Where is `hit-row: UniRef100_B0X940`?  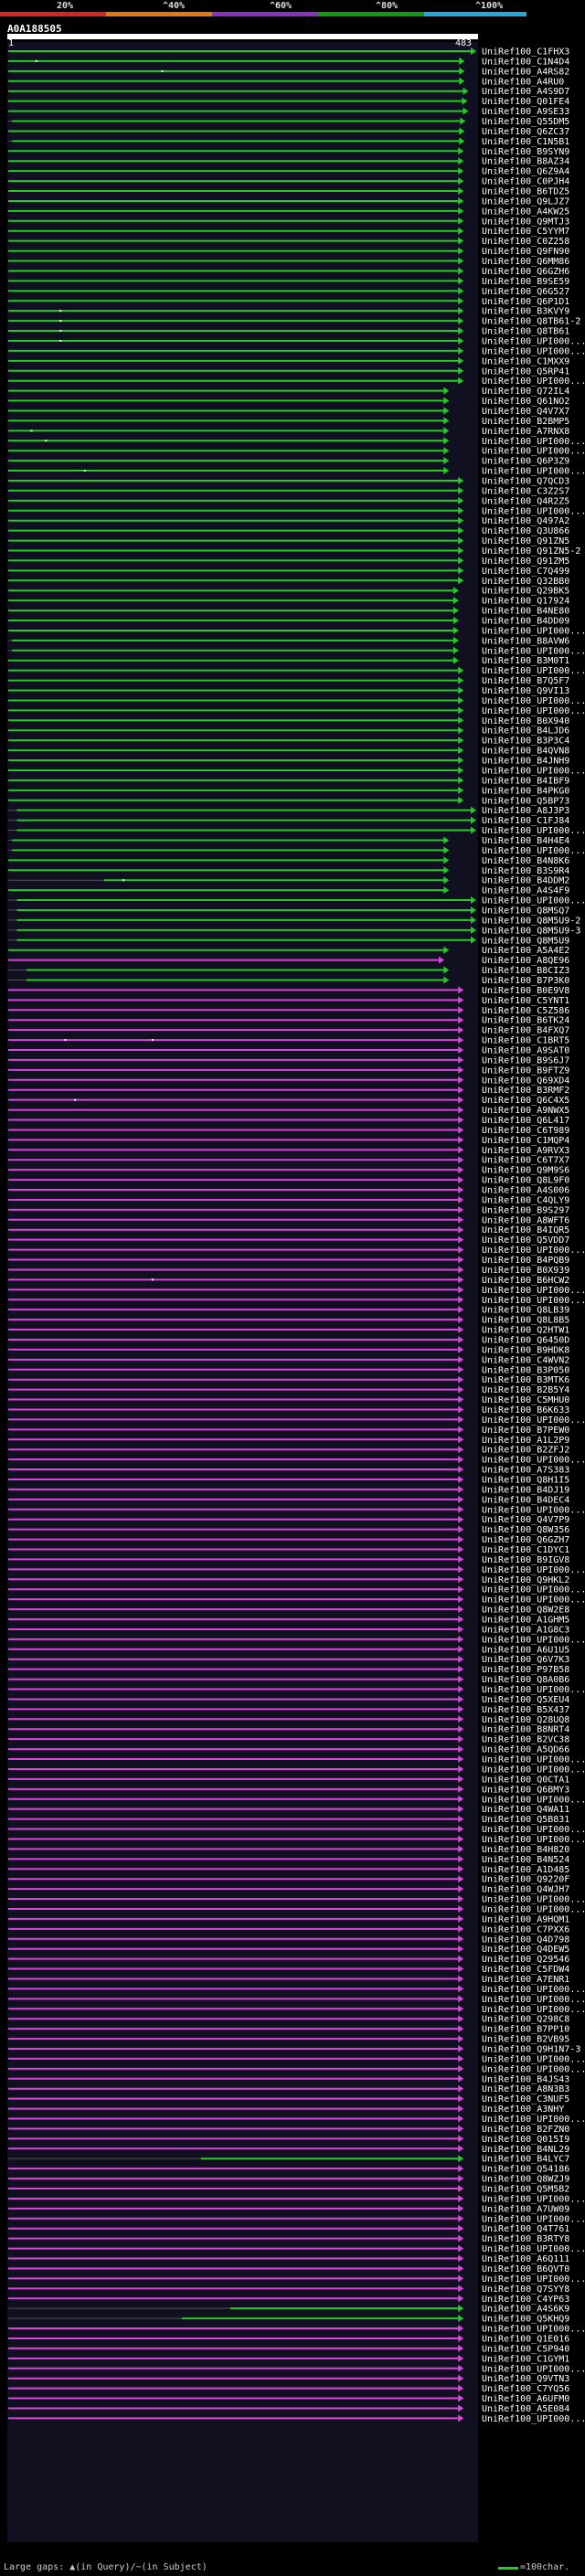 hit-row: UniRef100_B0X940 is located at coordinates (288, 721).